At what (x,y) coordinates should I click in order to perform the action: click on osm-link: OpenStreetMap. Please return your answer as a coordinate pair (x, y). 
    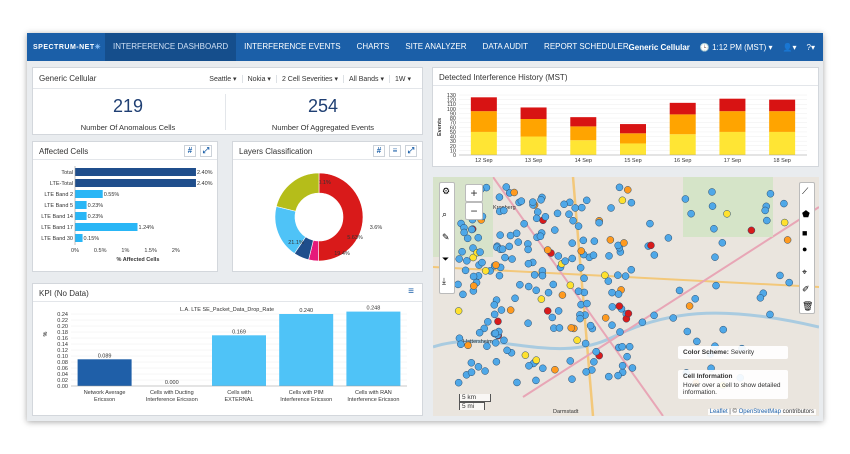
    Looking at the image, I should click on (759, 412).